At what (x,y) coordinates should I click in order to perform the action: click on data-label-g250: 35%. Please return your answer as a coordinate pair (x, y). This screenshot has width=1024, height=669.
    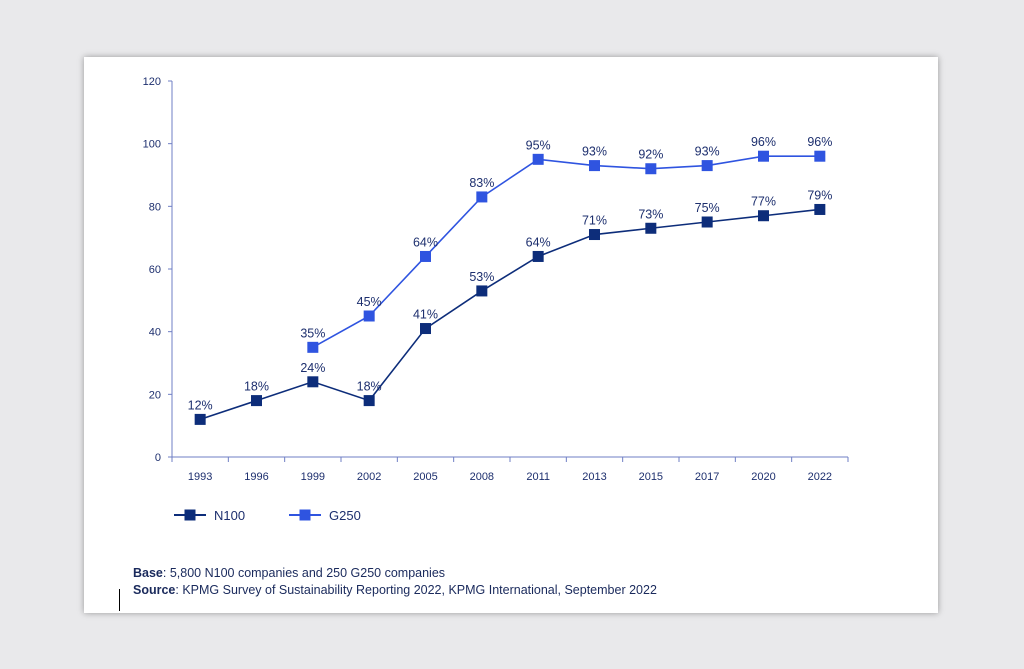
    Looking at the image, I should click on (312, 333).